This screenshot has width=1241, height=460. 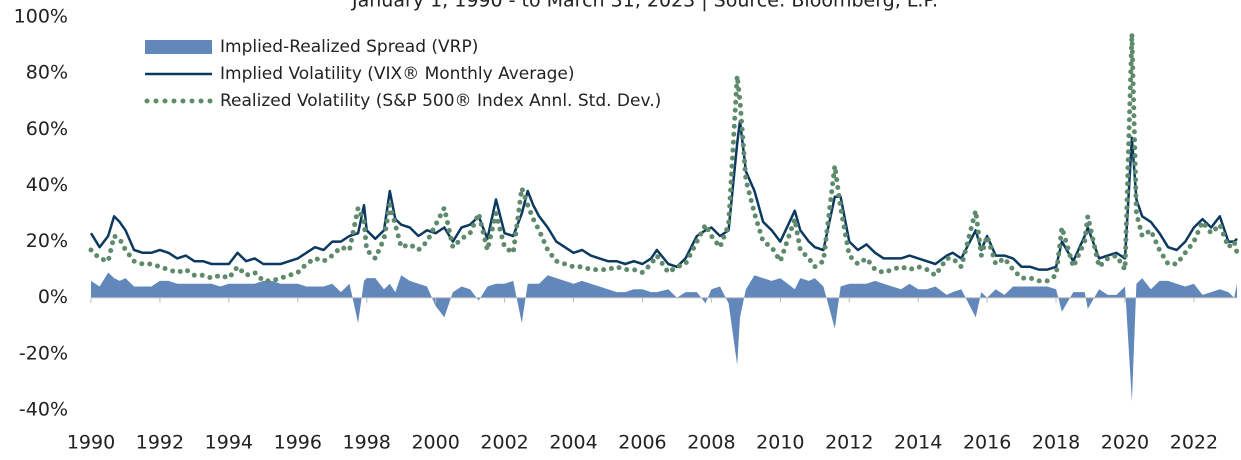 What do you see at coordinates (573, 443) in the screenshot?
I see `x-tick-label: 2004` at bounding box center [573, 443].